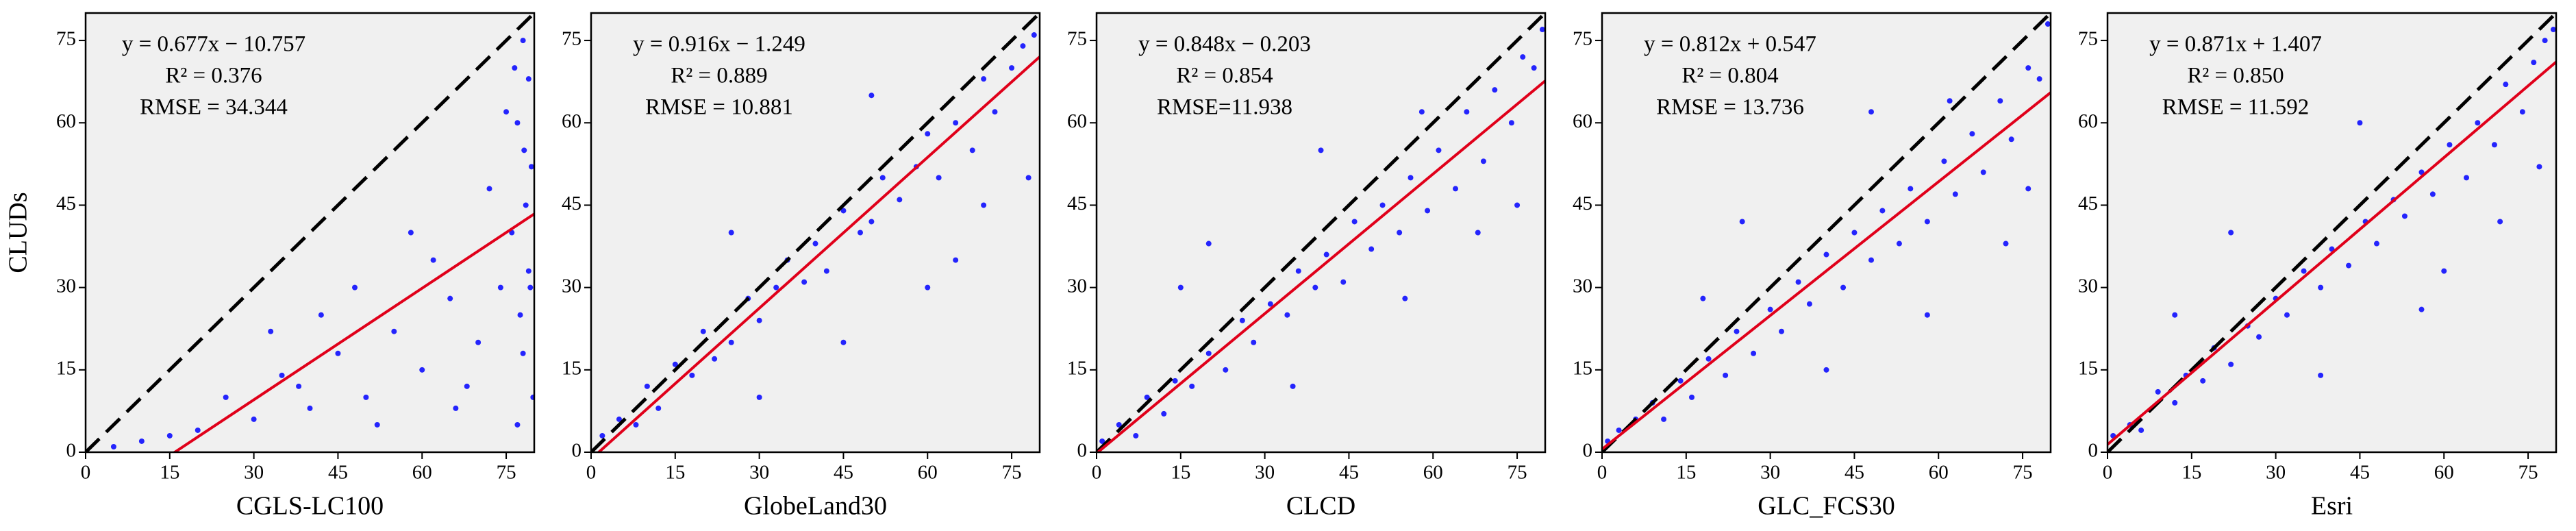 This screenshot has width=2576, height=531. Describe the element at coordinates (66, 121) in the screenshot. I see `y-tick-label: 60` at that location.